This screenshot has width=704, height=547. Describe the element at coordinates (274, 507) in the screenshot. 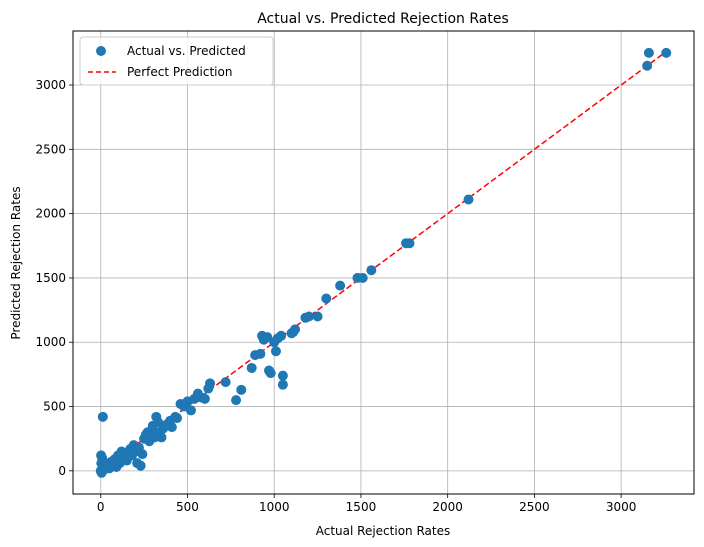

I see `x-tick-label: 1000` at that location.